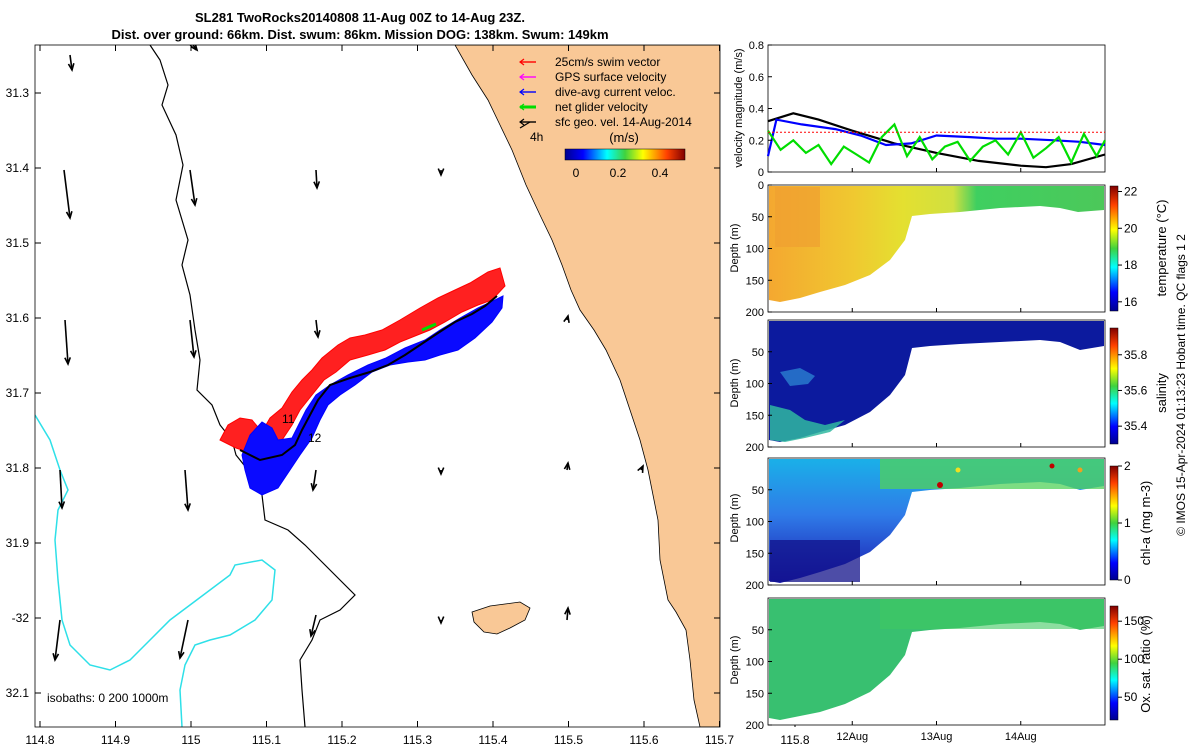  Describe the element at coordinates (18, 543) in the screenshot. I see `map-ytick-label: 31.9` at that location.